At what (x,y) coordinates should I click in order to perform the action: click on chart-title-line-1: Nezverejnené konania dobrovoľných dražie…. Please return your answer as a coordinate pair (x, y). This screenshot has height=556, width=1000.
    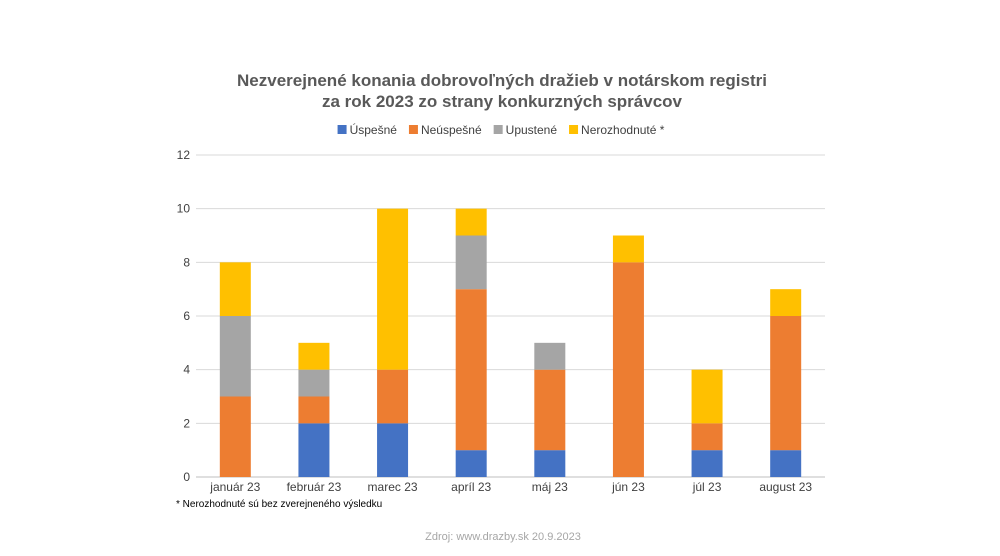
    Looking at the image, I should click on (502, 80).